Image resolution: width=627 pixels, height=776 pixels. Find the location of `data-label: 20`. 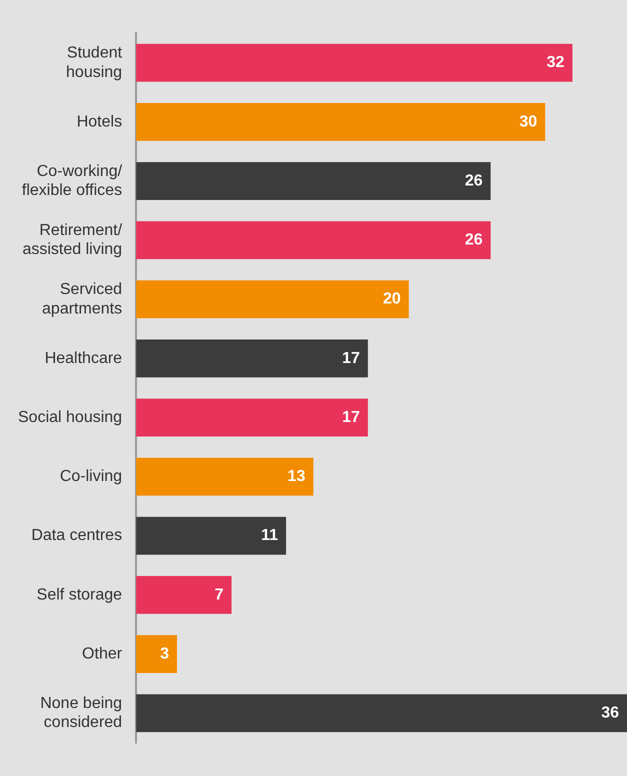

data-label: 20 is located at coordinates (392, 299).